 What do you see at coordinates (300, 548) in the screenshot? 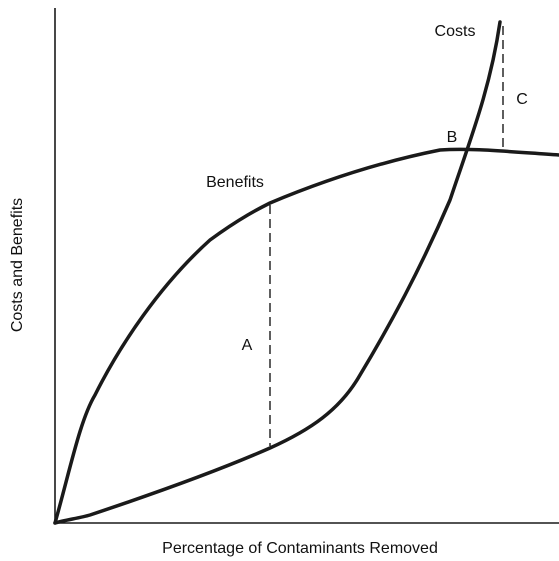
I see `x-axis-label: Percentage of Contaminants Removed` at bounding box center [300, 548].